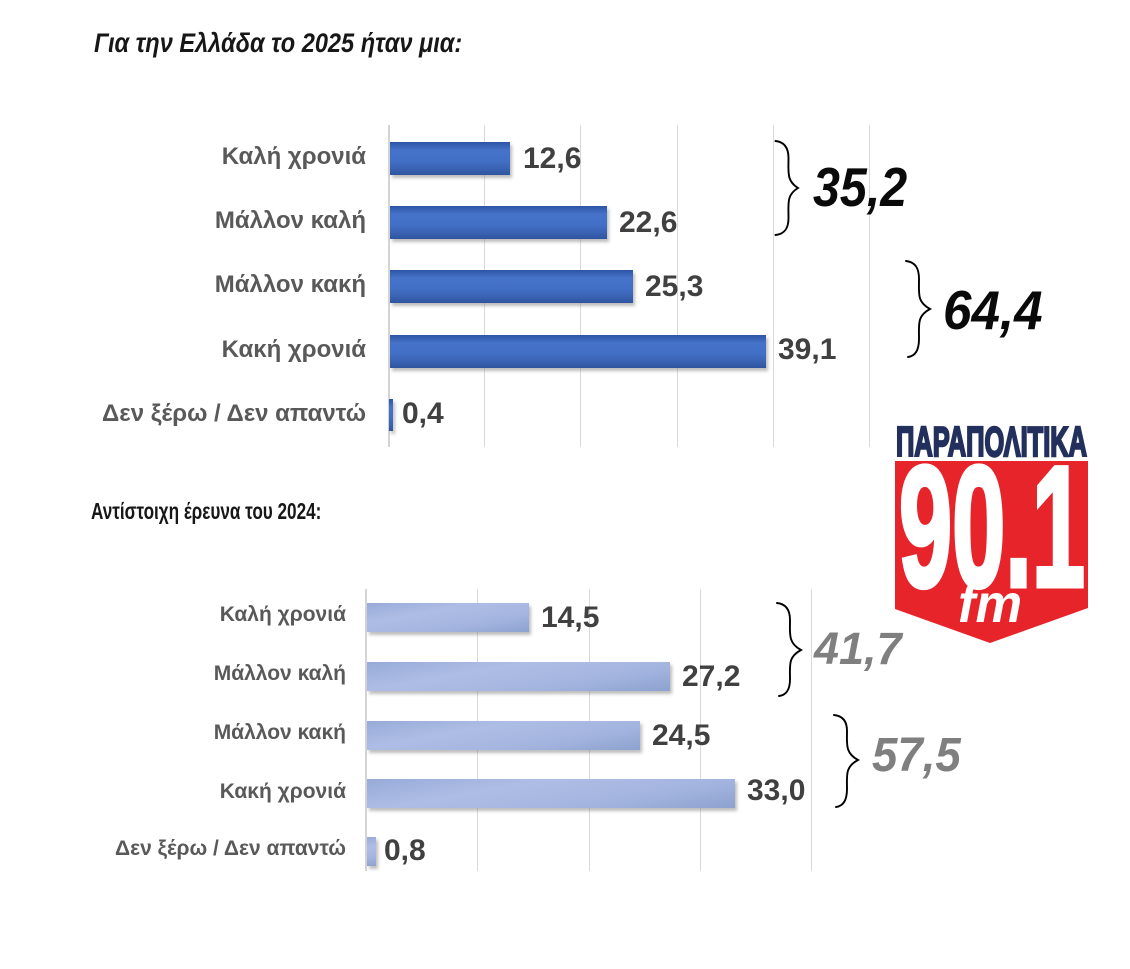  Describe the element at coordinates (990, 604) in the screenshot. I see `svg-text: fm` at that location.